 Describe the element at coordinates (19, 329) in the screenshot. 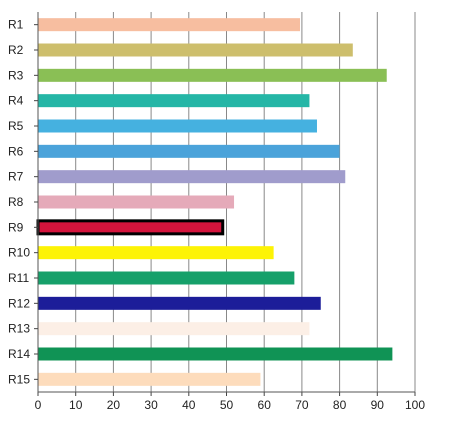

I see `y-tick-label-r13: R13` at that location.